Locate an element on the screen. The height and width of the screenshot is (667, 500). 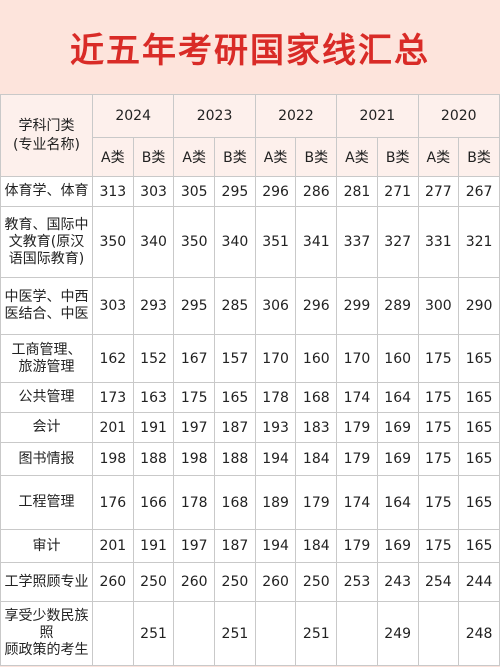
score-b-cell: 293 is located at coordinates (153, 306).